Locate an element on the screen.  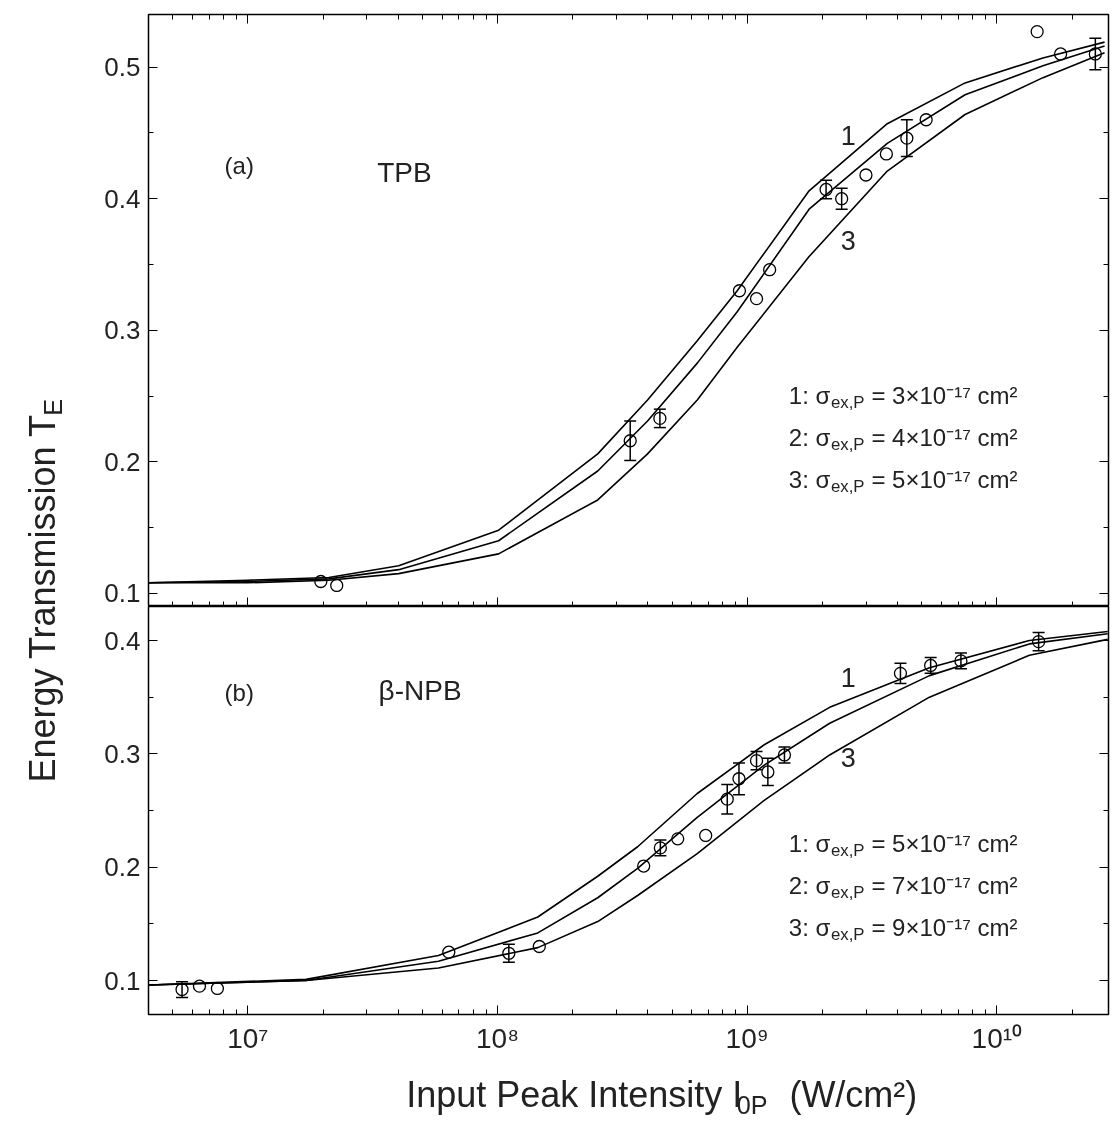
annotation: (a) is located at coordinates (239, 165).